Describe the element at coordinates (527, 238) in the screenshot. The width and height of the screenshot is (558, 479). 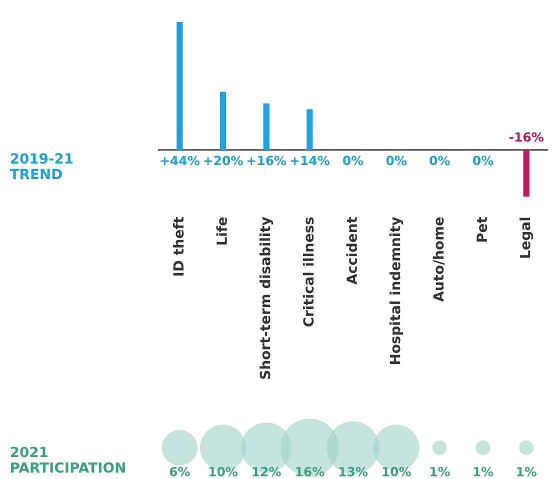
I see `x-tick-label: Legal` at that location.